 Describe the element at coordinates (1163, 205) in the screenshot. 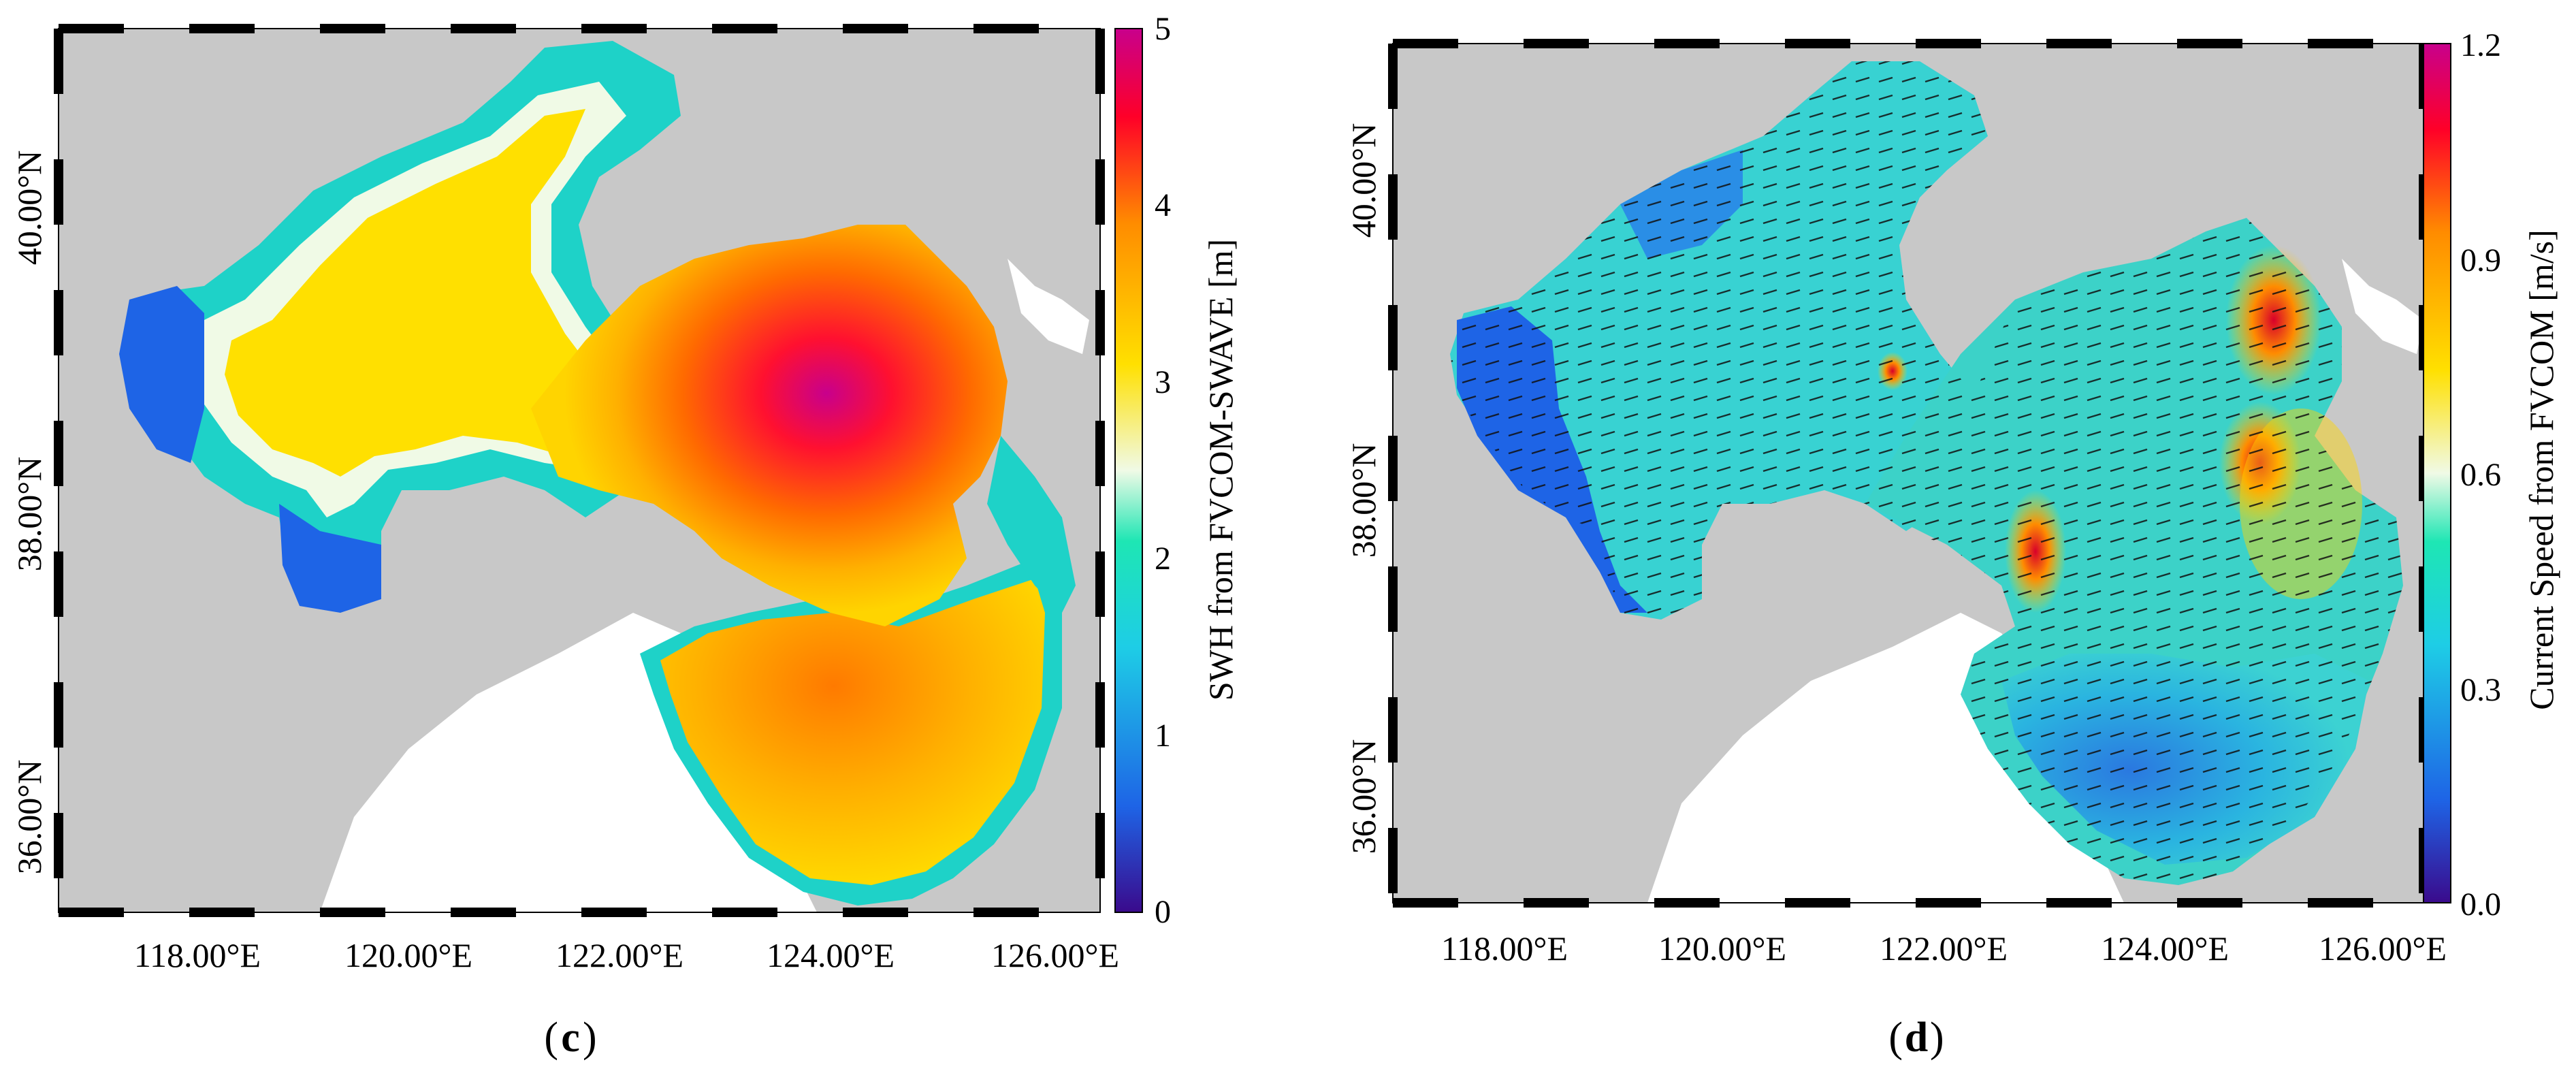

I see `panel-c-cbar-tick-4: 4` at that location.